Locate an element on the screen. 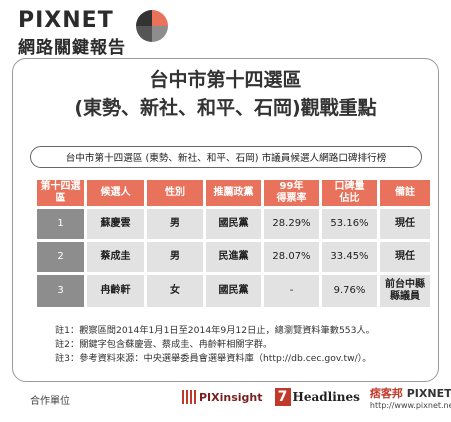 This screenshot has height=422, width=451. share-cell: 33.45% is located at coordinates (349, 257).